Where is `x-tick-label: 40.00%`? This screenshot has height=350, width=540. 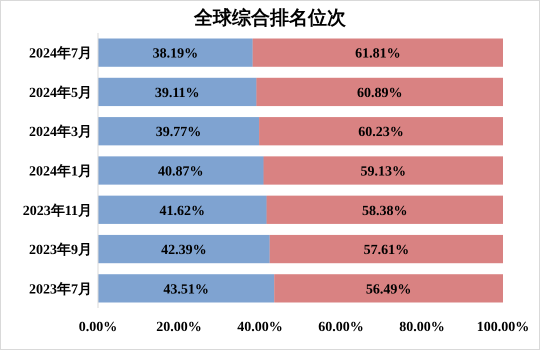 x-tick-label: 40.00% is located at coordinates (260, 327).